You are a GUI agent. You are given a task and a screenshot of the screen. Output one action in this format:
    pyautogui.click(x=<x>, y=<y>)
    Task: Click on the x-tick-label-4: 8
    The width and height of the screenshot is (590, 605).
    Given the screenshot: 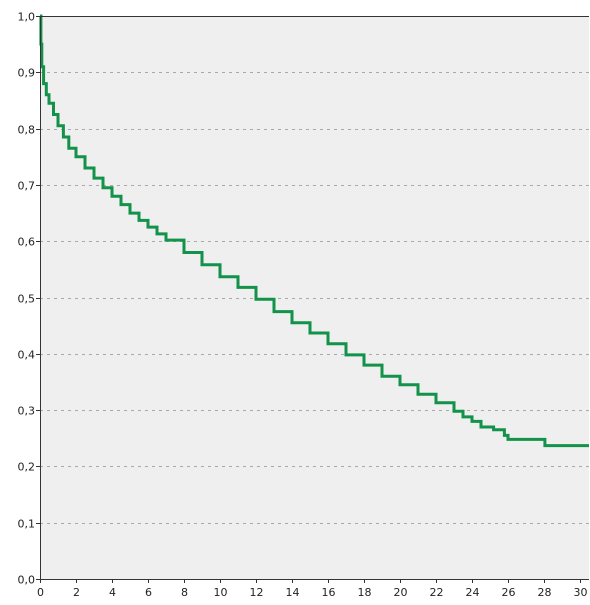 What is the action you would take?
    pyautogui.click(x=184, y=592)
    